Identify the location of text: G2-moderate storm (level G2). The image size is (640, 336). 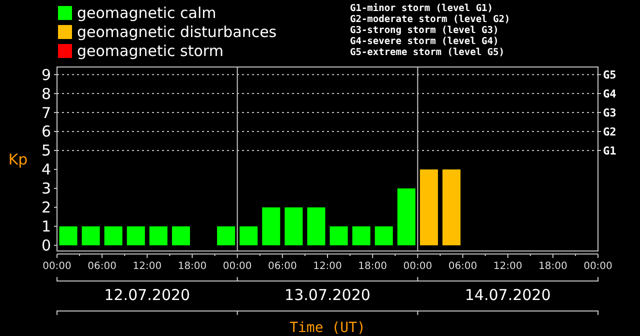
(430, 19).